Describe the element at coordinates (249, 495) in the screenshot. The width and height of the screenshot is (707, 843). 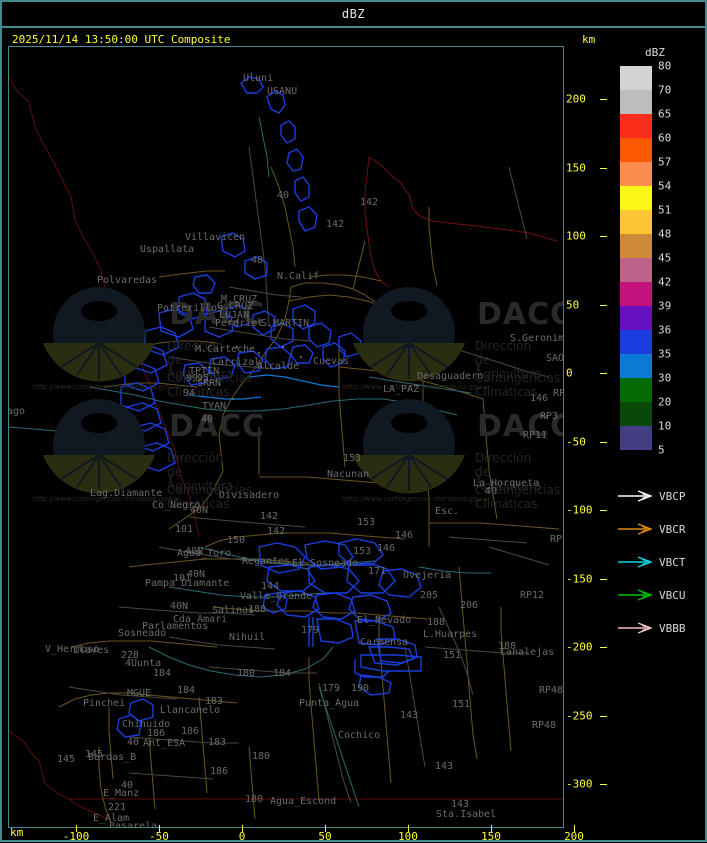
I see `map-place-label: Divisadero` at that location.